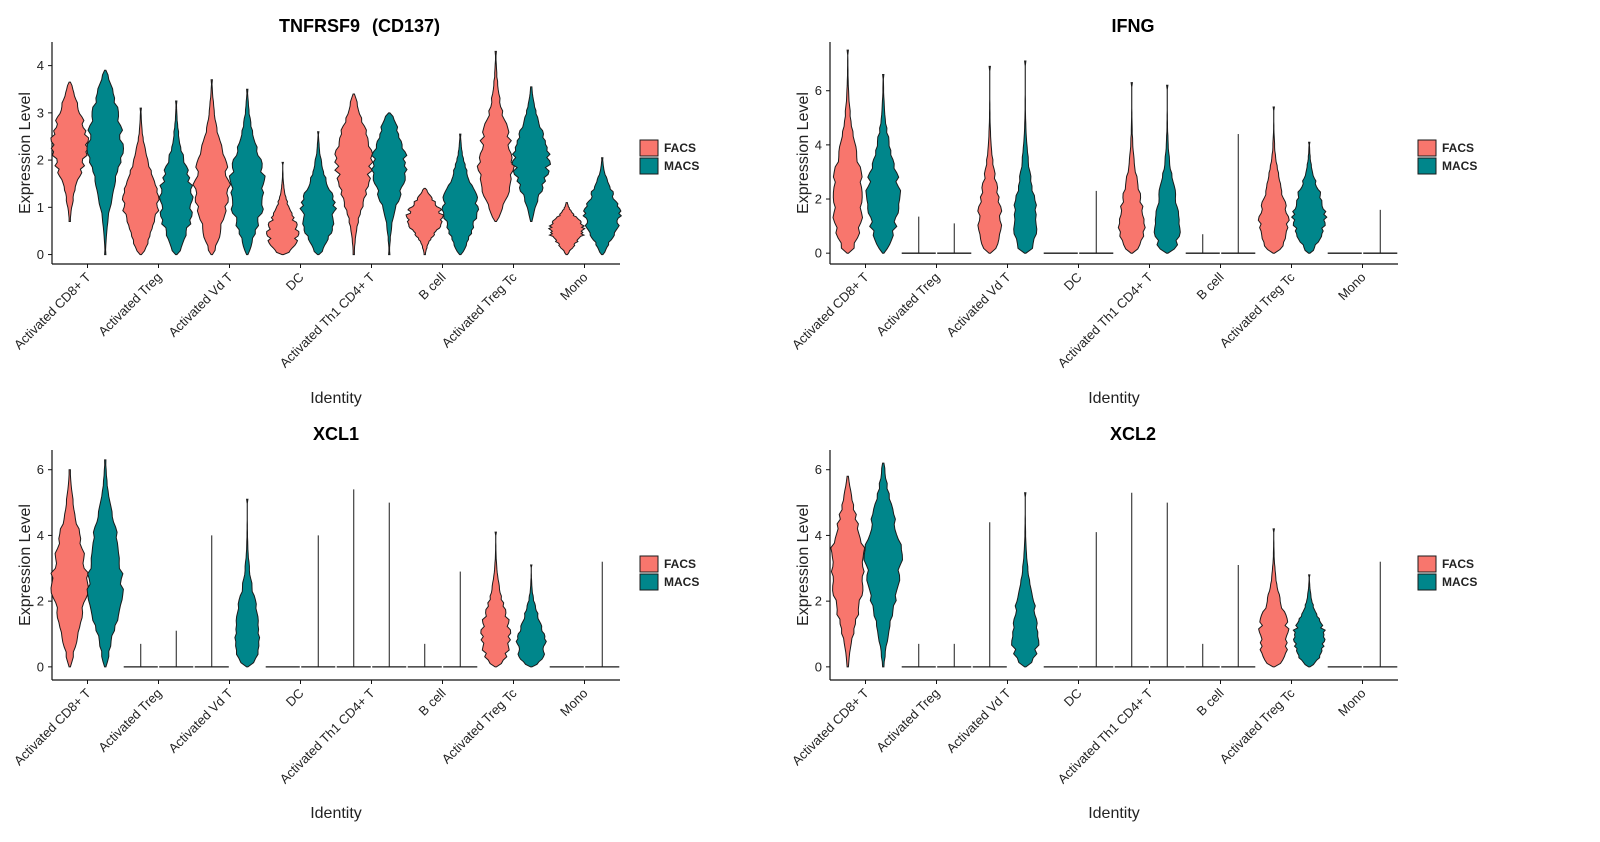 This screenshot has height=842, width=1600. What do you see at coordinates (40, 160) in the screenshot?
I see `y-tick-label: 2` at bounding box center [40, 160].